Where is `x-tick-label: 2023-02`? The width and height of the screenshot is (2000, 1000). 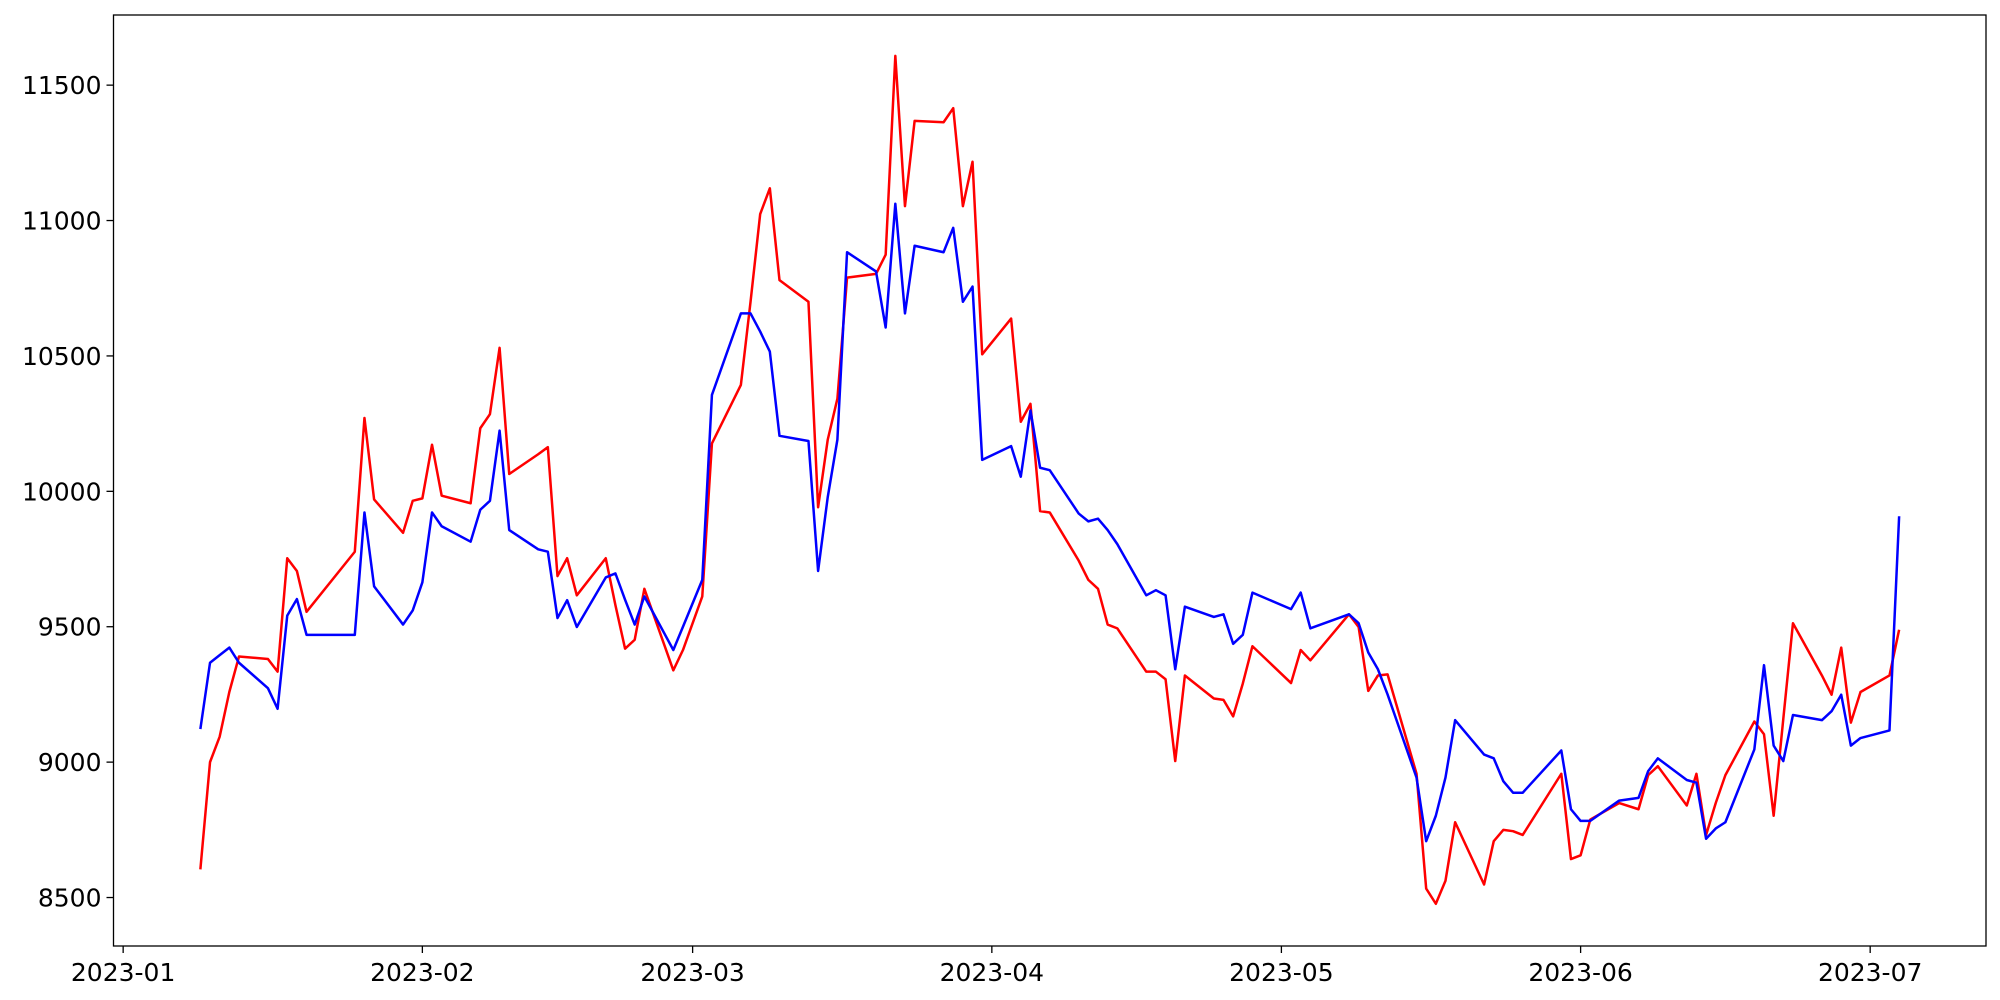 x-tick-label: 2023-02 is located at coordinates (422, 972).